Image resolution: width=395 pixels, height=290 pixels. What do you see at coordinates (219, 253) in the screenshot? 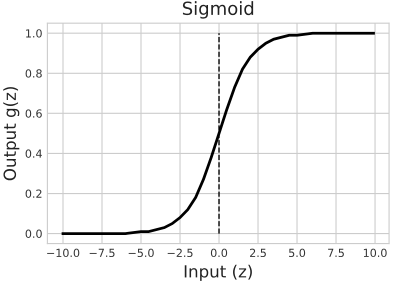
I see `x-tick-label: 0.0` at bounding box center [219, 253].